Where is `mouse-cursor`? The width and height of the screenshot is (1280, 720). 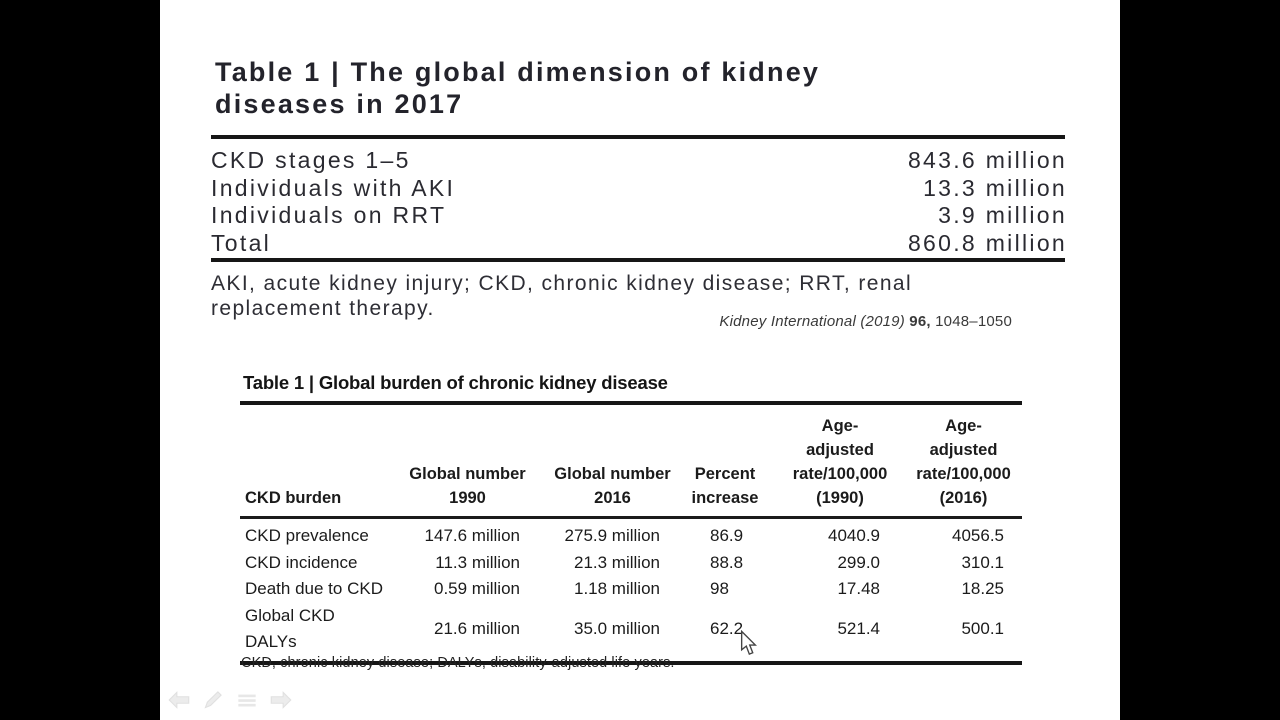
mouse-cursor is located at coordinates (748, 642).